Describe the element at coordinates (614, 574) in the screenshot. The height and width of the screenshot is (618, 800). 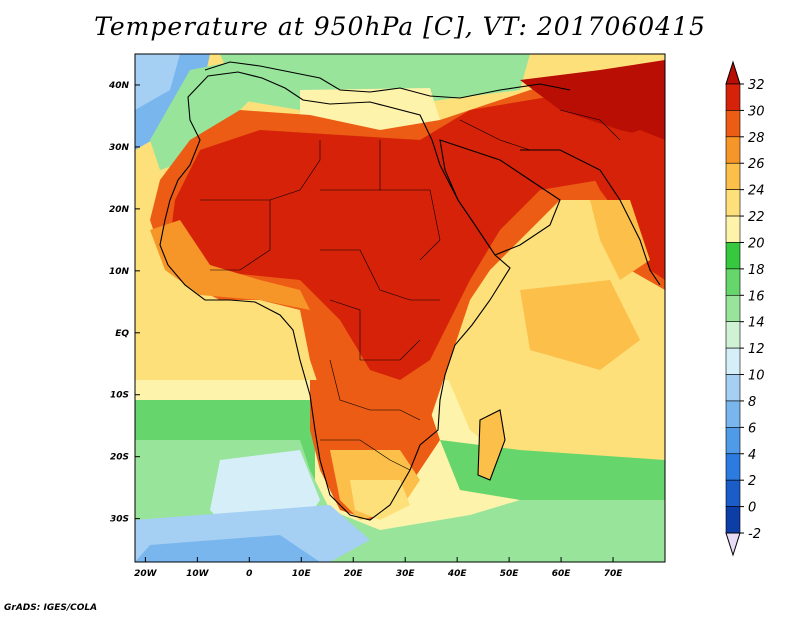
I see `lon-tick-label: 70E` at that location.